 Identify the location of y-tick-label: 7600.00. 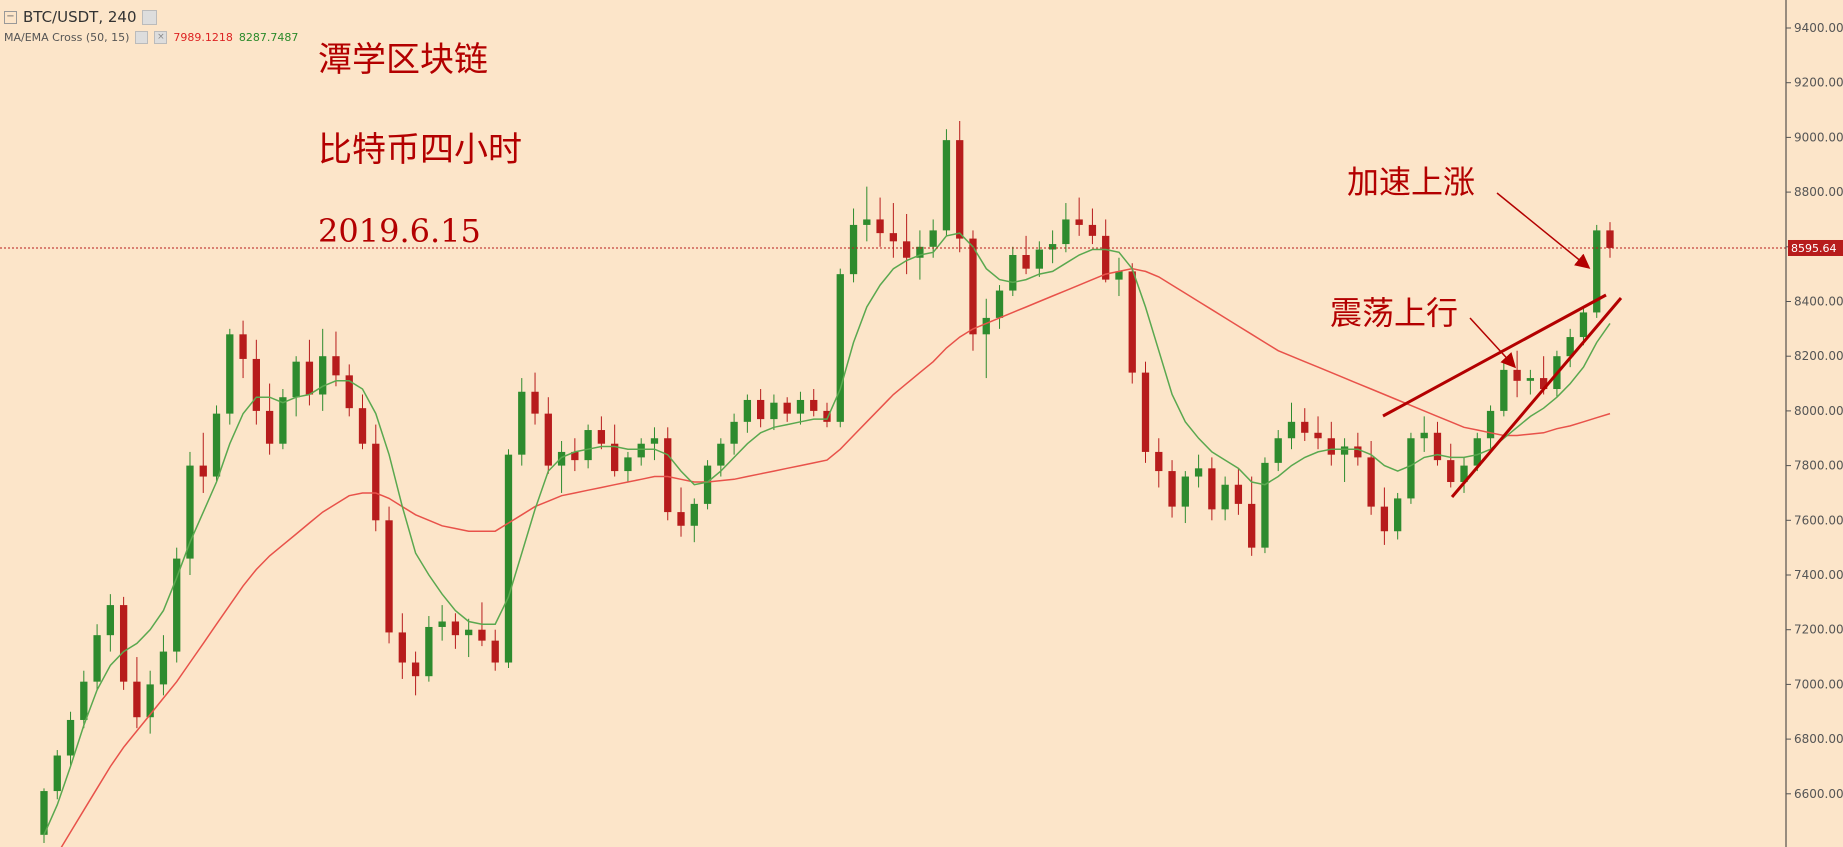
(1818, 520).